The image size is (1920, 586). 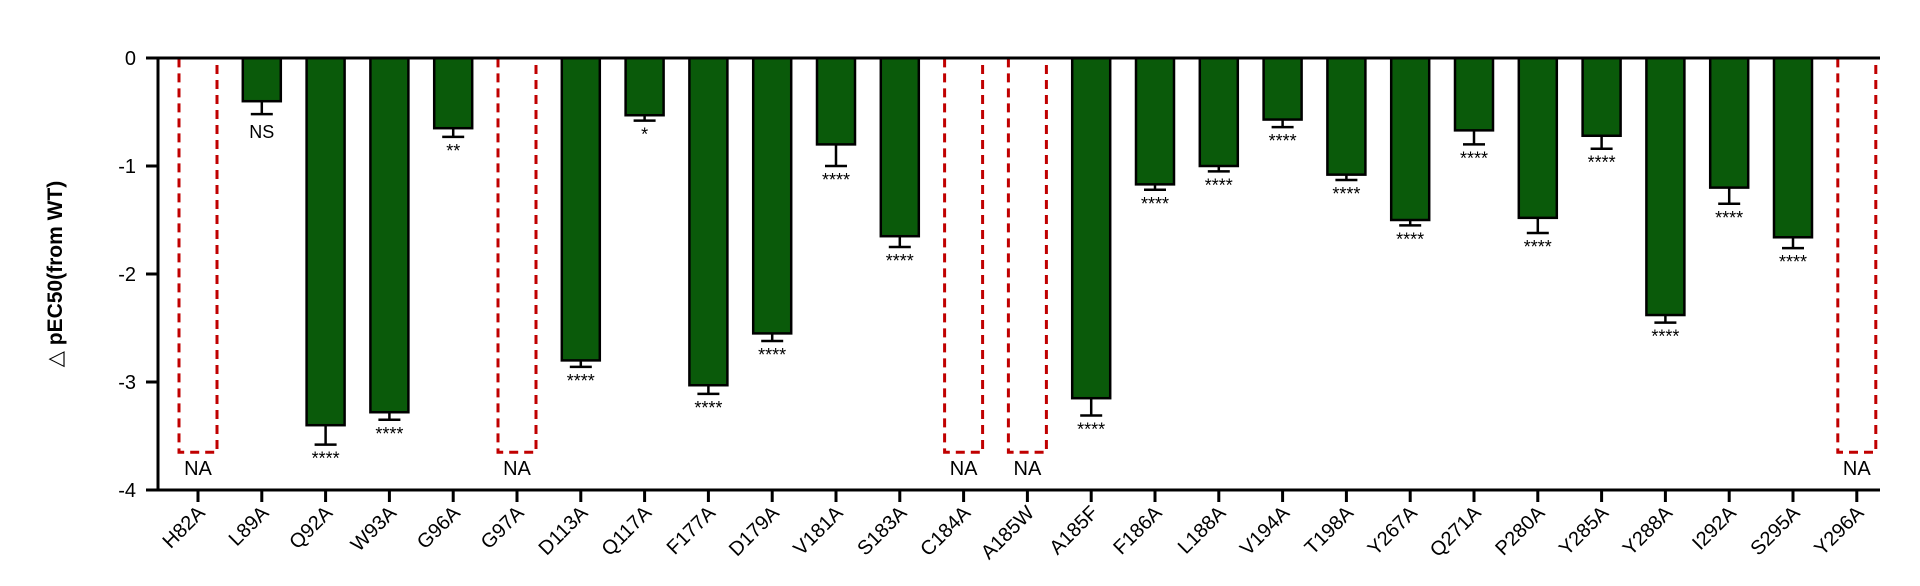 I want to click on y-tick-label: -1, so click(x=127, y=167).